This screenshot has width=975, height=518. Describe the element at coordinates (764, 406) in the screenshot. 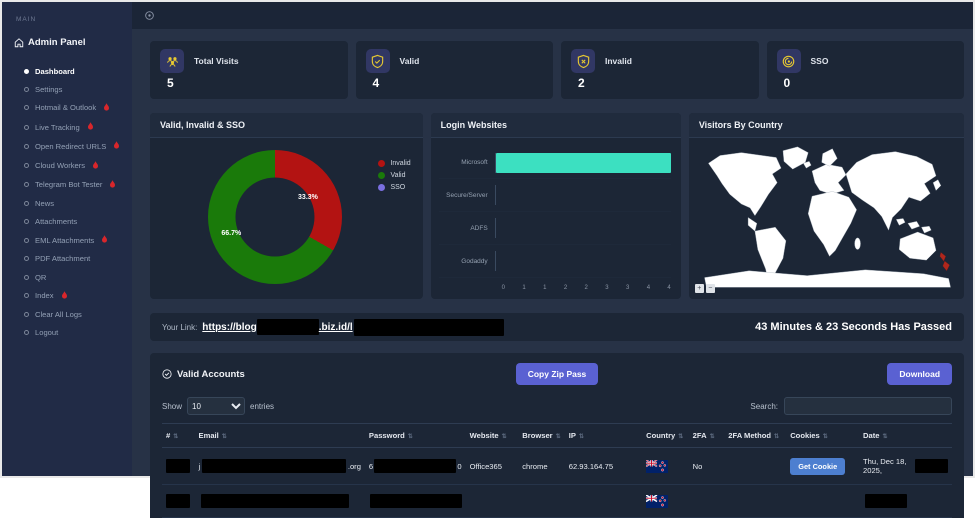

I see `search-label: Search:` at that location.